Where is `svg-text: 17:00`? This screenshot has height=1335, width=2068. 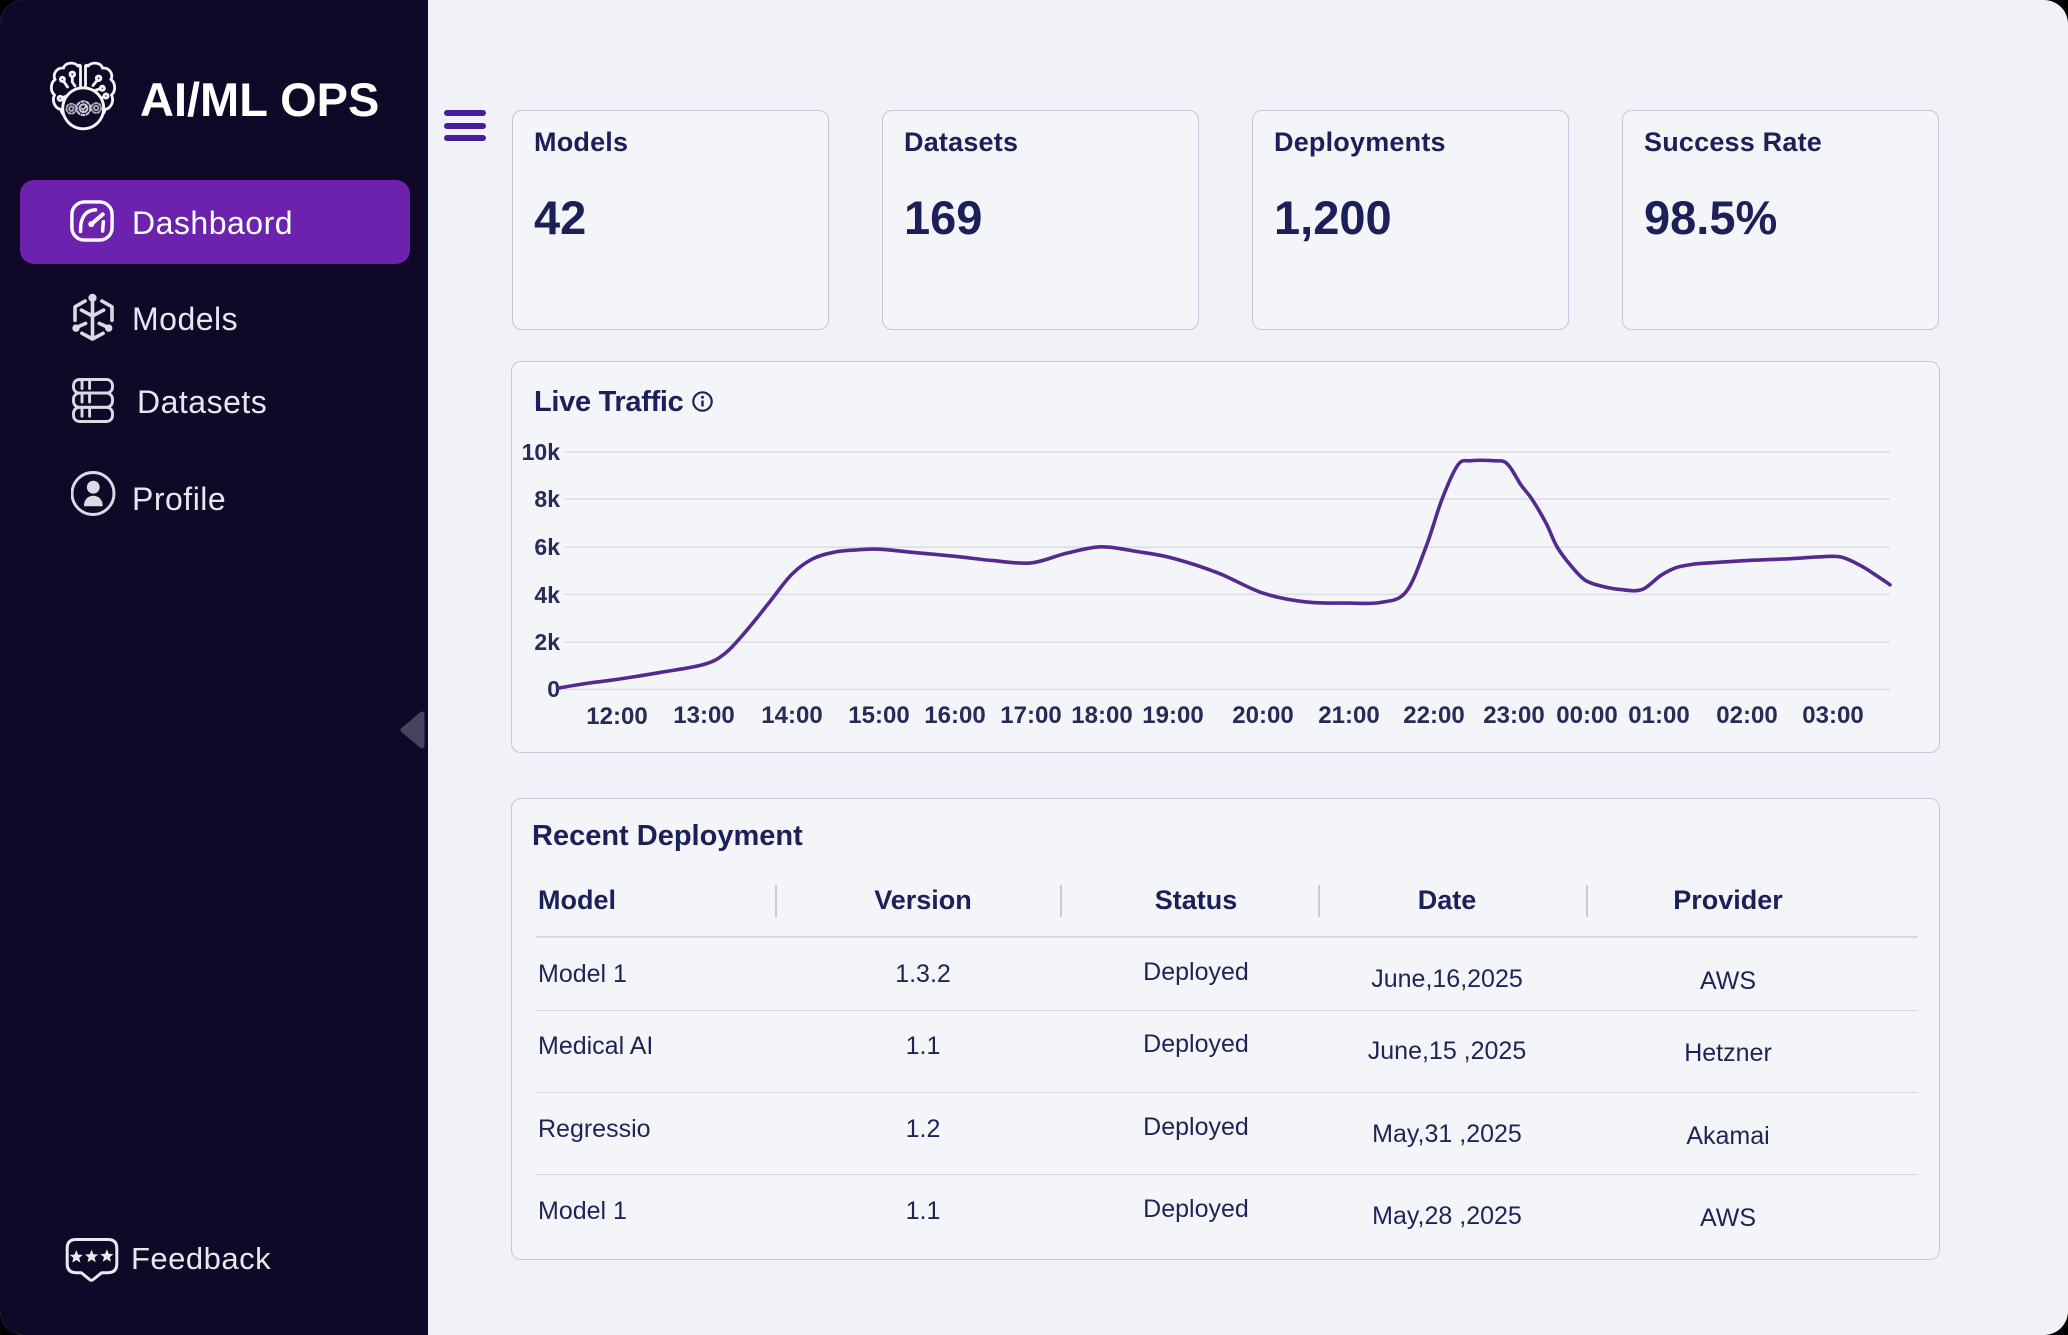 svg-text: 17:00 is located at coordinates (1030, 715).